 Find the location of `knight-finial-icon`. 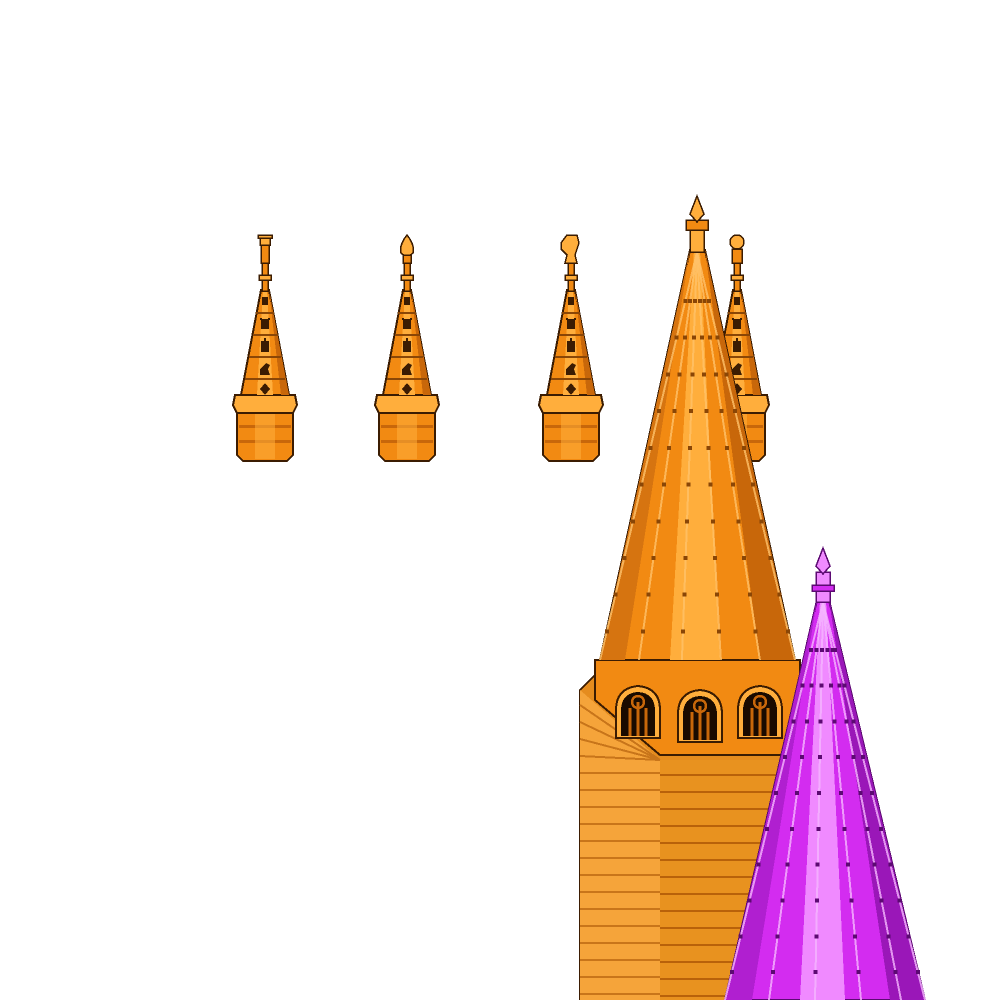

knight-finial-icon is located at coordinates (570, 249).